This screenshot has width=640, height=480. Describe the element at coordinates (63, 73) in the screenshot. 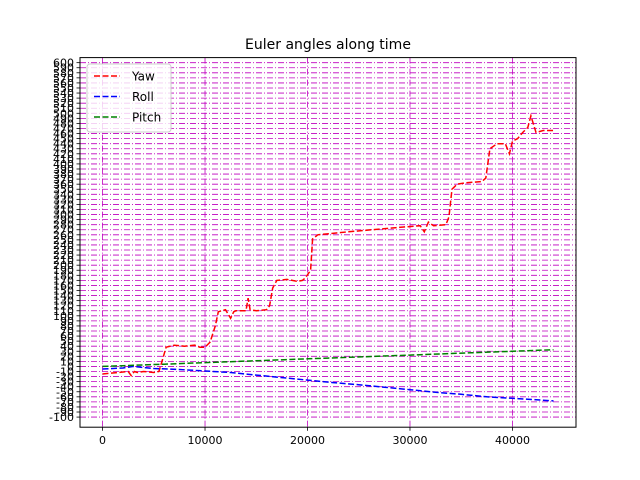

I see `y-tick-label: 580` at that location.